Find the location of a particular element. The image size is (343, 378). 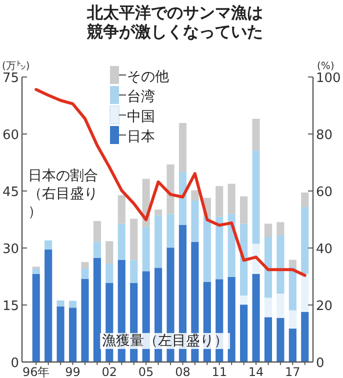

y2-tick-label: 60 is located at coordinates (324, 192).